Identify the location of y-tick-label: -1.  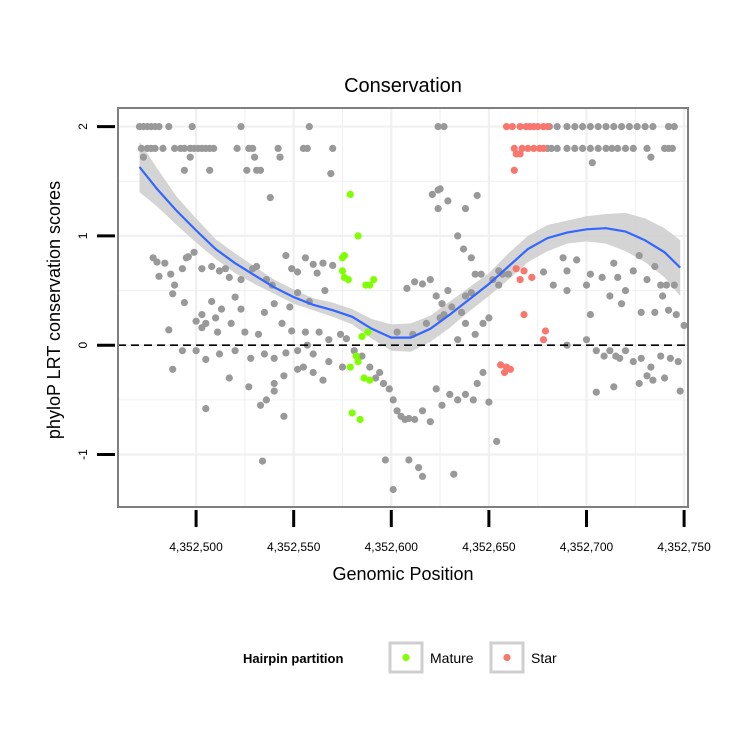
(83, 454).